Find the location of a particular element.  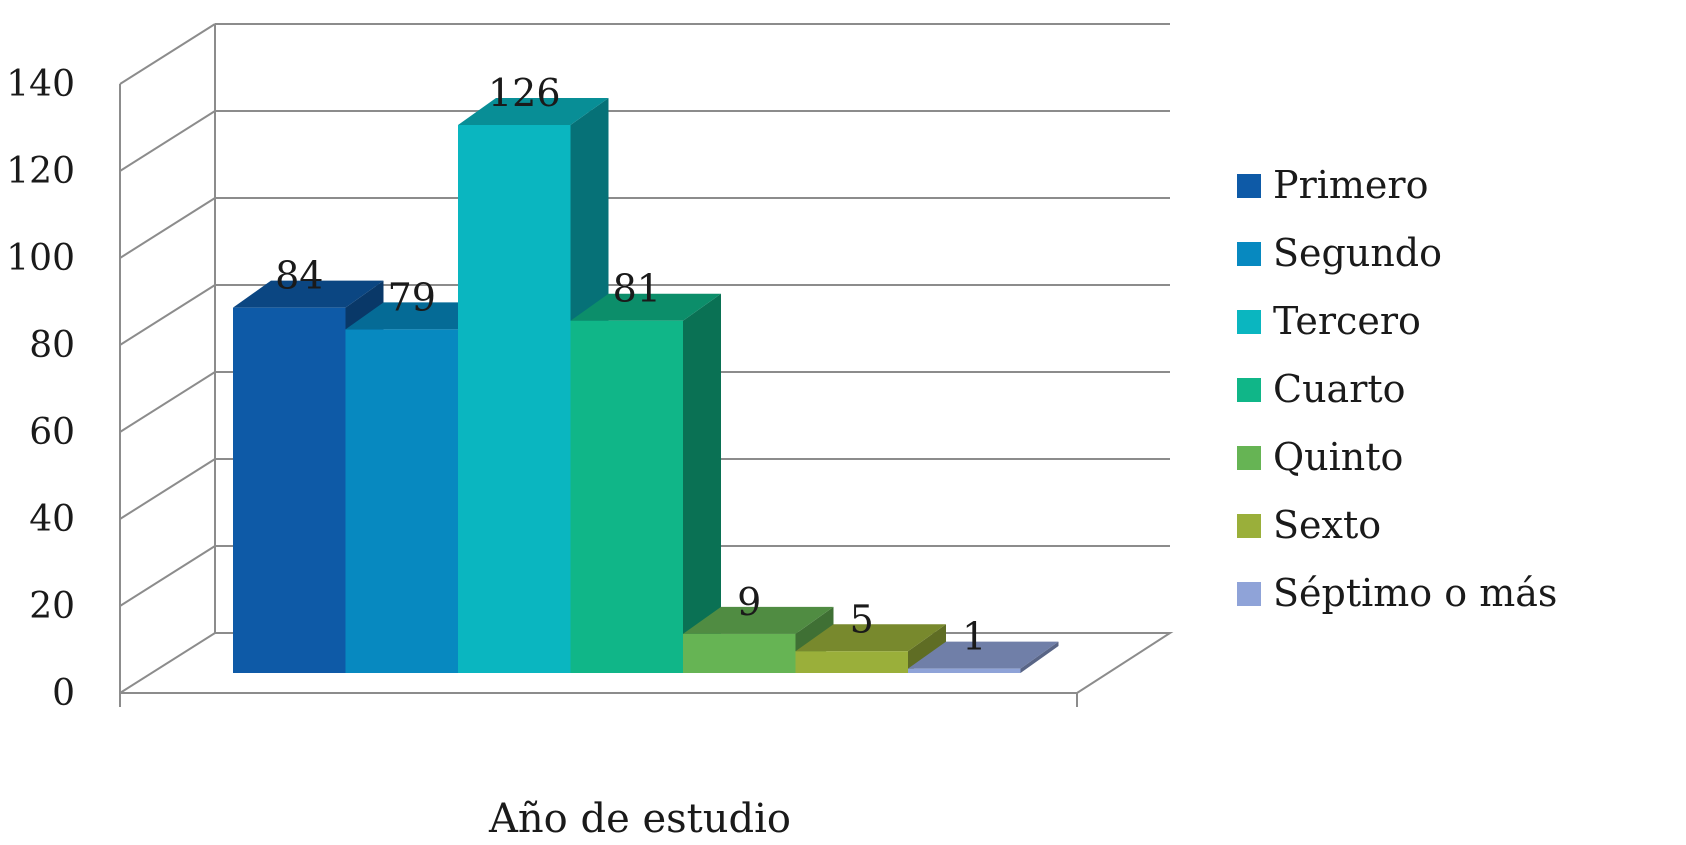

y-tick-label: 0 is located at coordinates (63, 693).